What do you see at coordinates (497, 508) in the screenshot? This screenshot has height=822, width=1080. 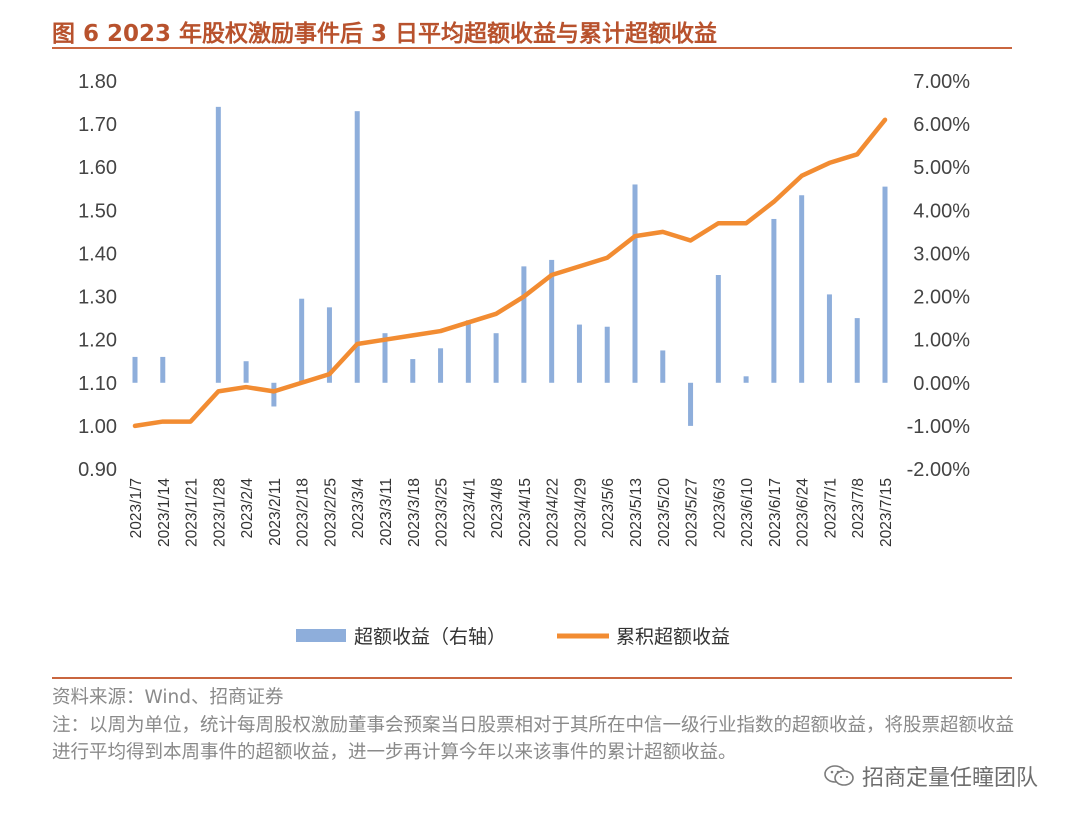 I see `x-tick-label: 2023/4/8` at bounding box center [497, 508].